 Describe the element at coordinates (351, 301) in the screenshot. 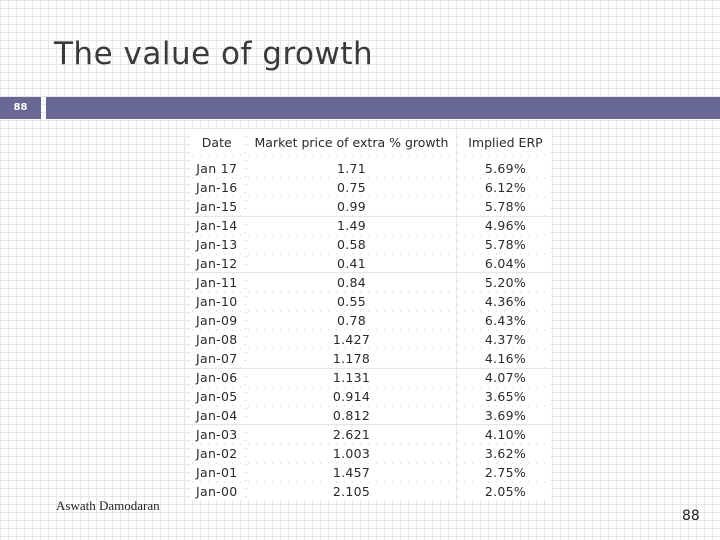

I see `market-price-cell: 0.55` at that location.